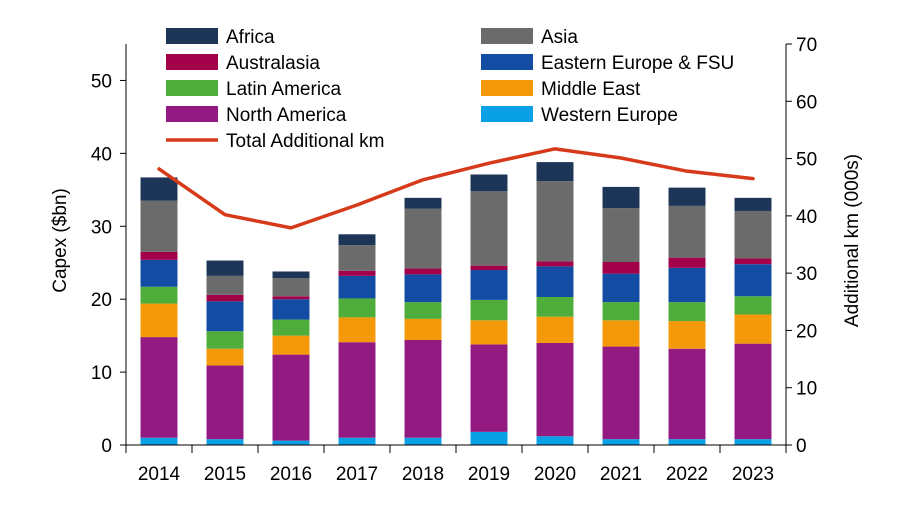 The height and width of the screenshot is (510, 910). Describe the element at coordinates (806, 274) in the screenshot. I see `y-right-tick-label: 30` at that location.